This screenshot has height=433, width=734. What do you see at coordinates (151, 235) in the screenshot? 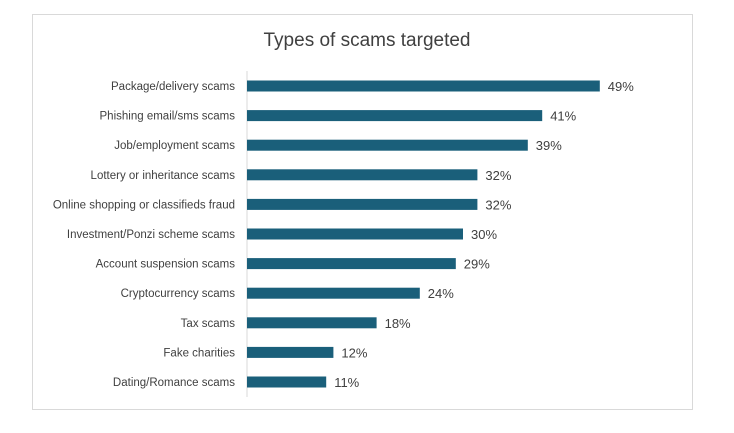
I see `category-label: Investment/Ponzi scheme scams` at bounding box center [151, 235].